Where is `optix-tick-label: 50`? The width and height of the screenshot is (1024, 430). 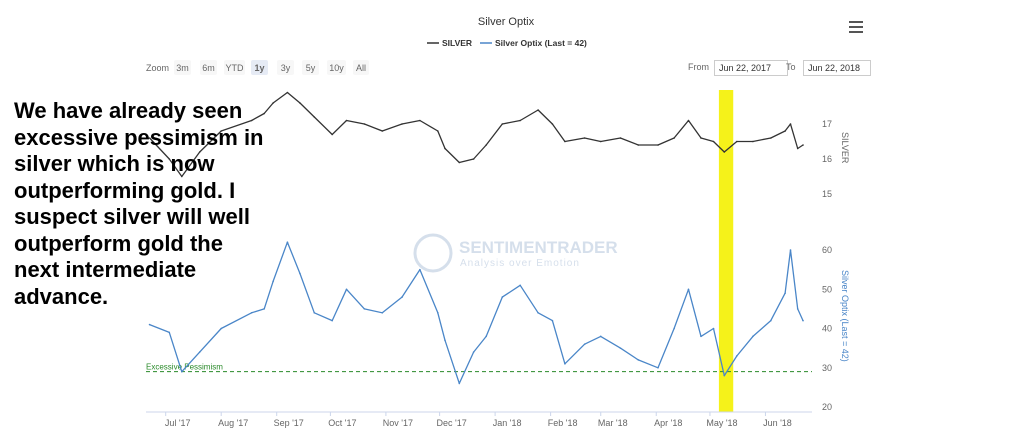
optix-tick-label: 50 is located at coordinates (827, 289).